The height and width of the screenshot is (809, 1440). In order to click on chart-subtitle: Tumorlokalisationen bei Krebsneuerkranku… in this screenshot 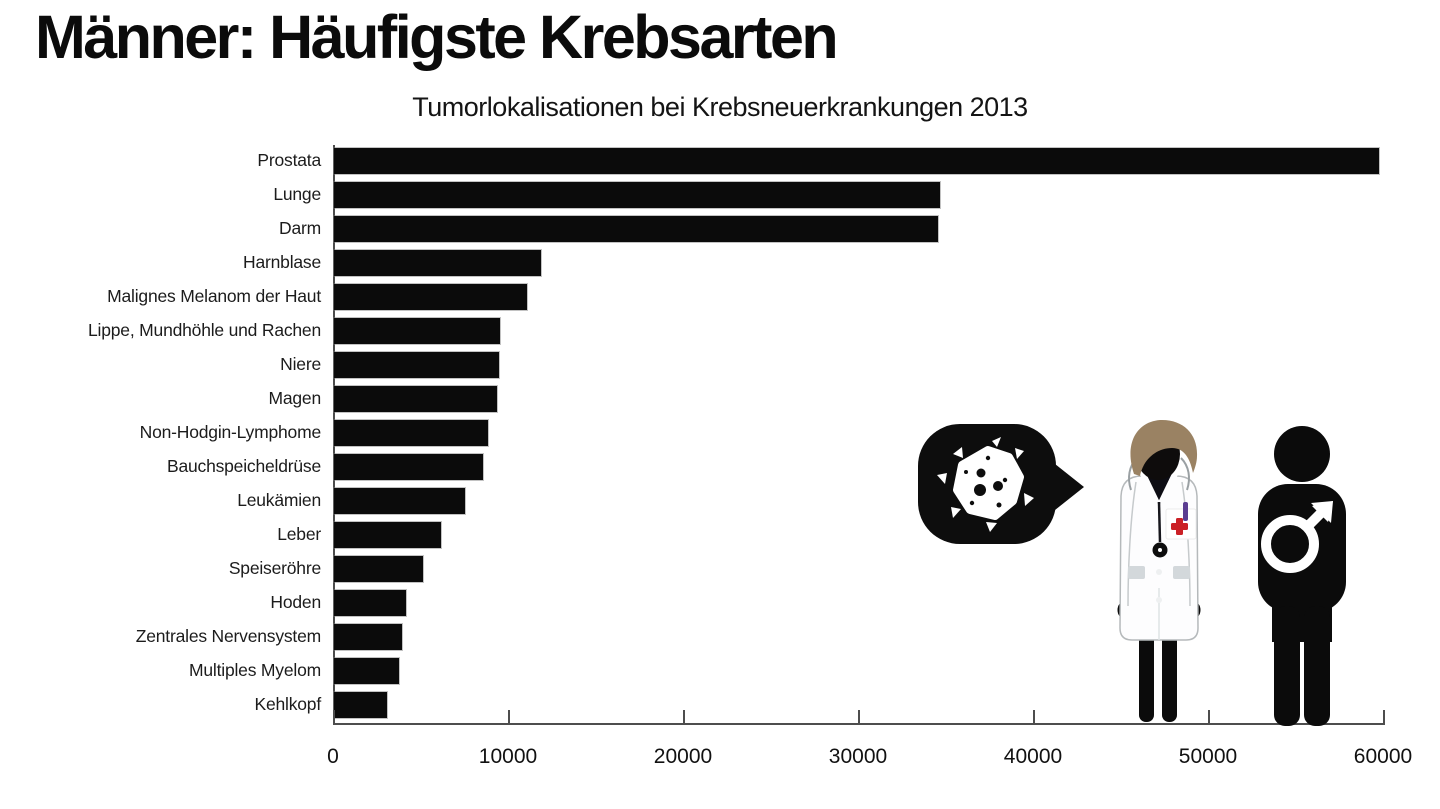, I will do `click(720, 107)`.